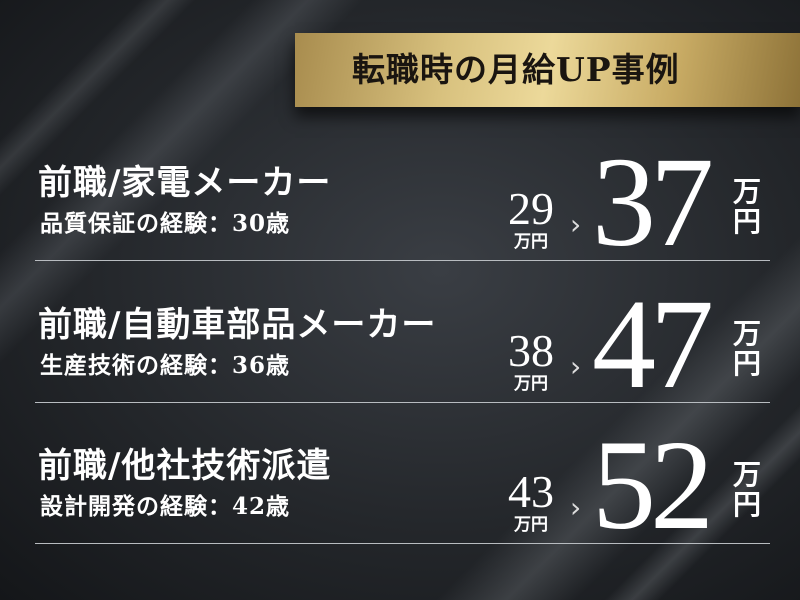 The height and width of the screenshot is (600, 800). I want to click on header-banner: 転職時の月給UP事例, so click(547, 70).